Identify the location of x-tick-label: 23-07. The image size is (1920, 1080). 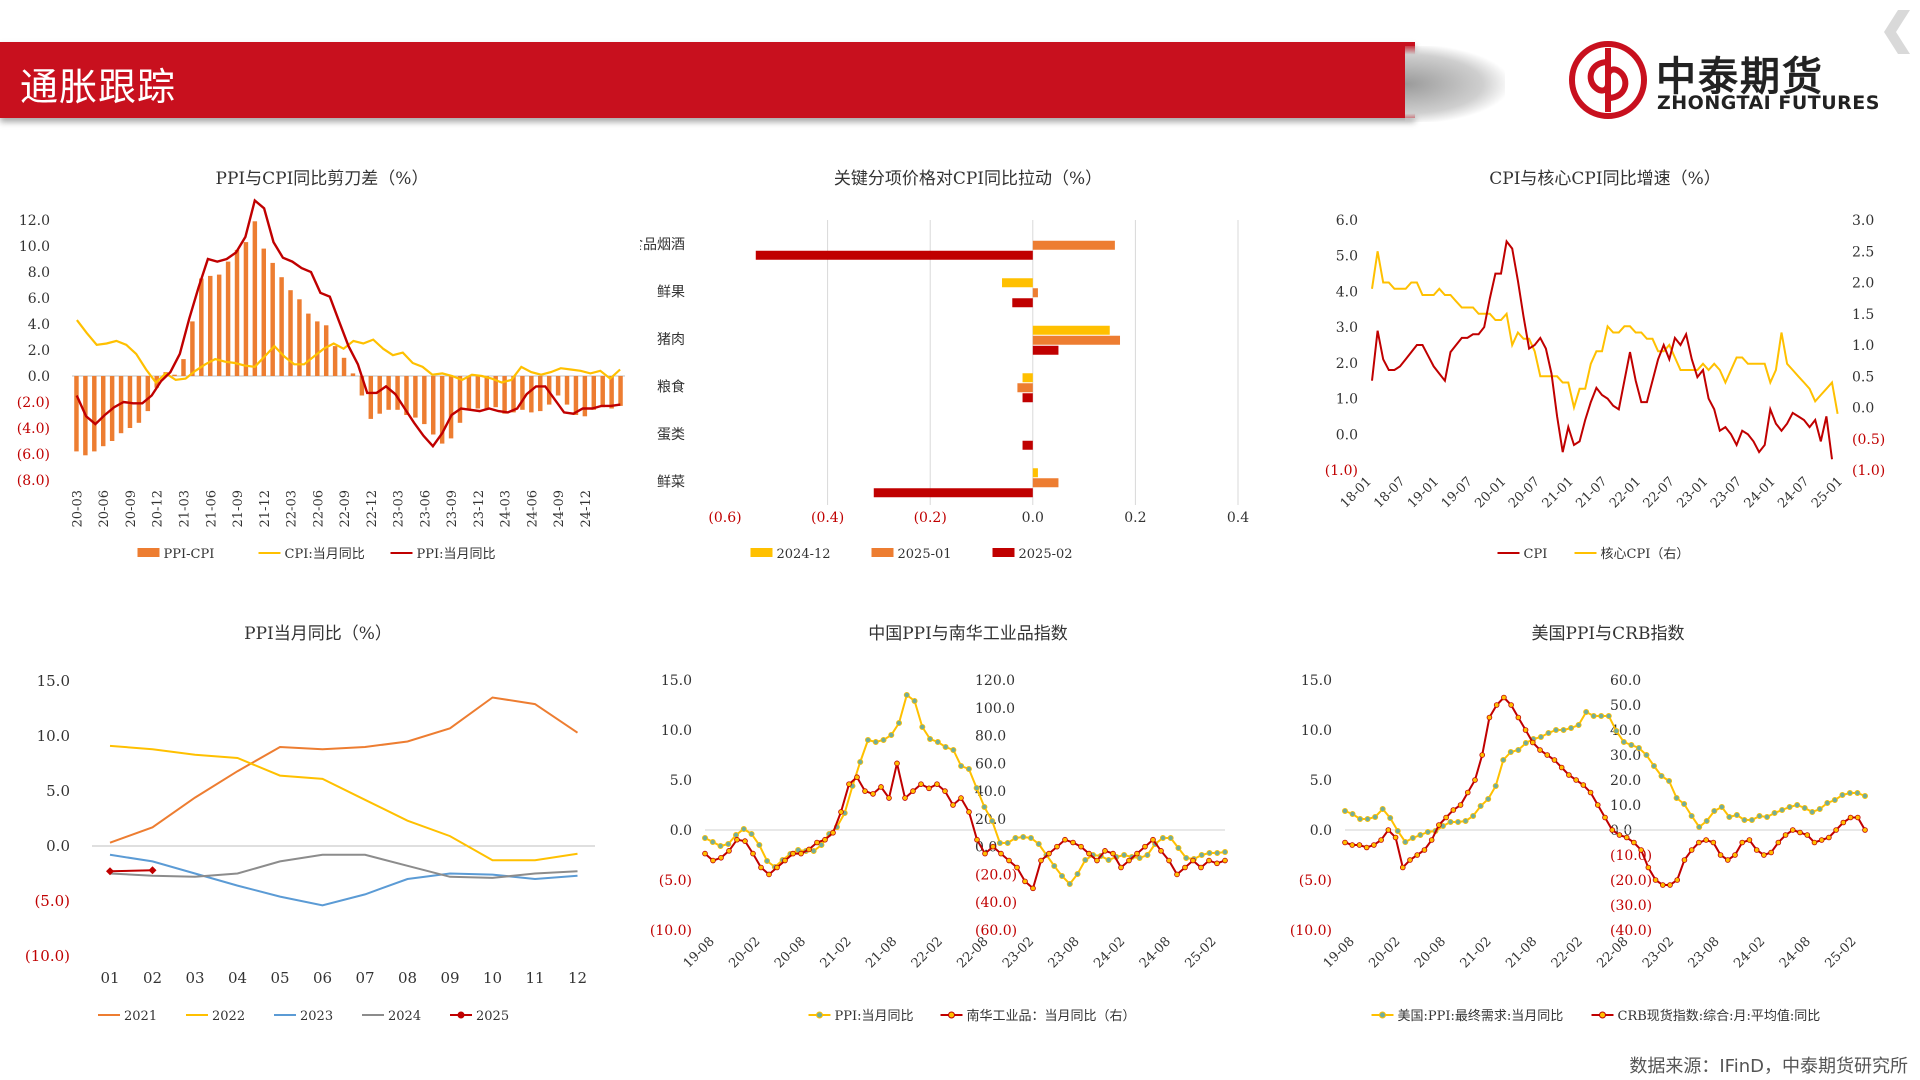
(1726, 492).